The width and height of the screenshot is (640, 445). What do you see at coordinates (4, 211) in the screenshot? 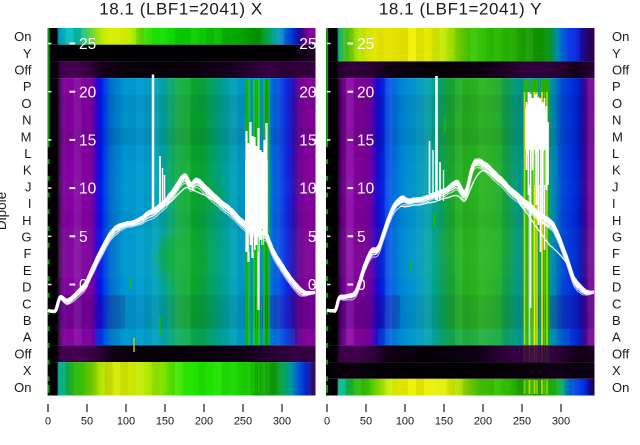
I see `svg-text: Dipole` at bounding box center [4, 211].